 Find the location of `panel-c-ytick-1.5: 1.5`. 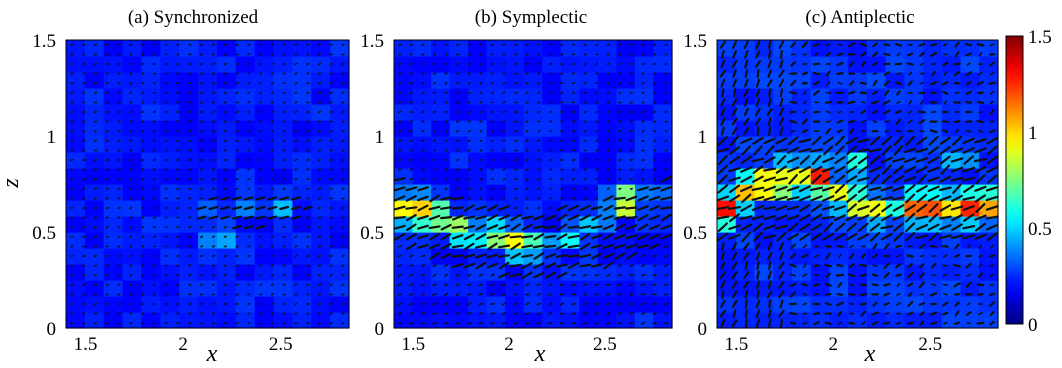

panel-c-ytick-1.5: 1.5 is located at coordinates (695, 41).